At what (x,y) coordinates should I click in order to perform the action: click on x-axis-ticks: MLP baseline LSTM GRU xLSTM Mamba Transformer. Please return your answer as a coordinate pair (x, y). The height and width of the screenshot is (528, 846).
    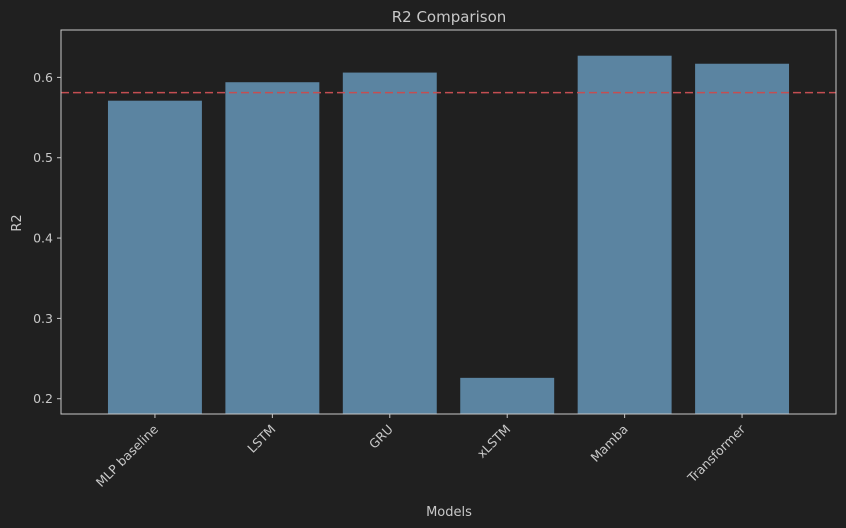
    Looking at the image, I should click on (421, 452).